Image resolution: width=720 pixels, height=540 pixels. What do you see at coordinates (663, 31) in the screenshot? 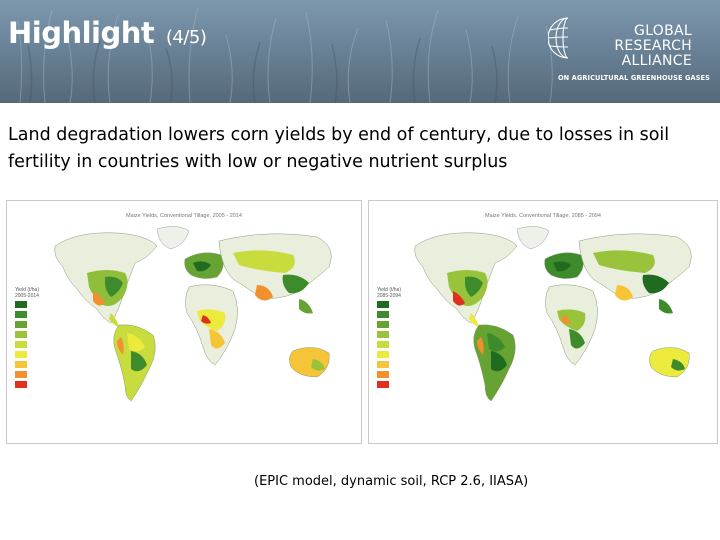
I see `logo-line-1: GLOBAL` at bounding box center [663, 31].